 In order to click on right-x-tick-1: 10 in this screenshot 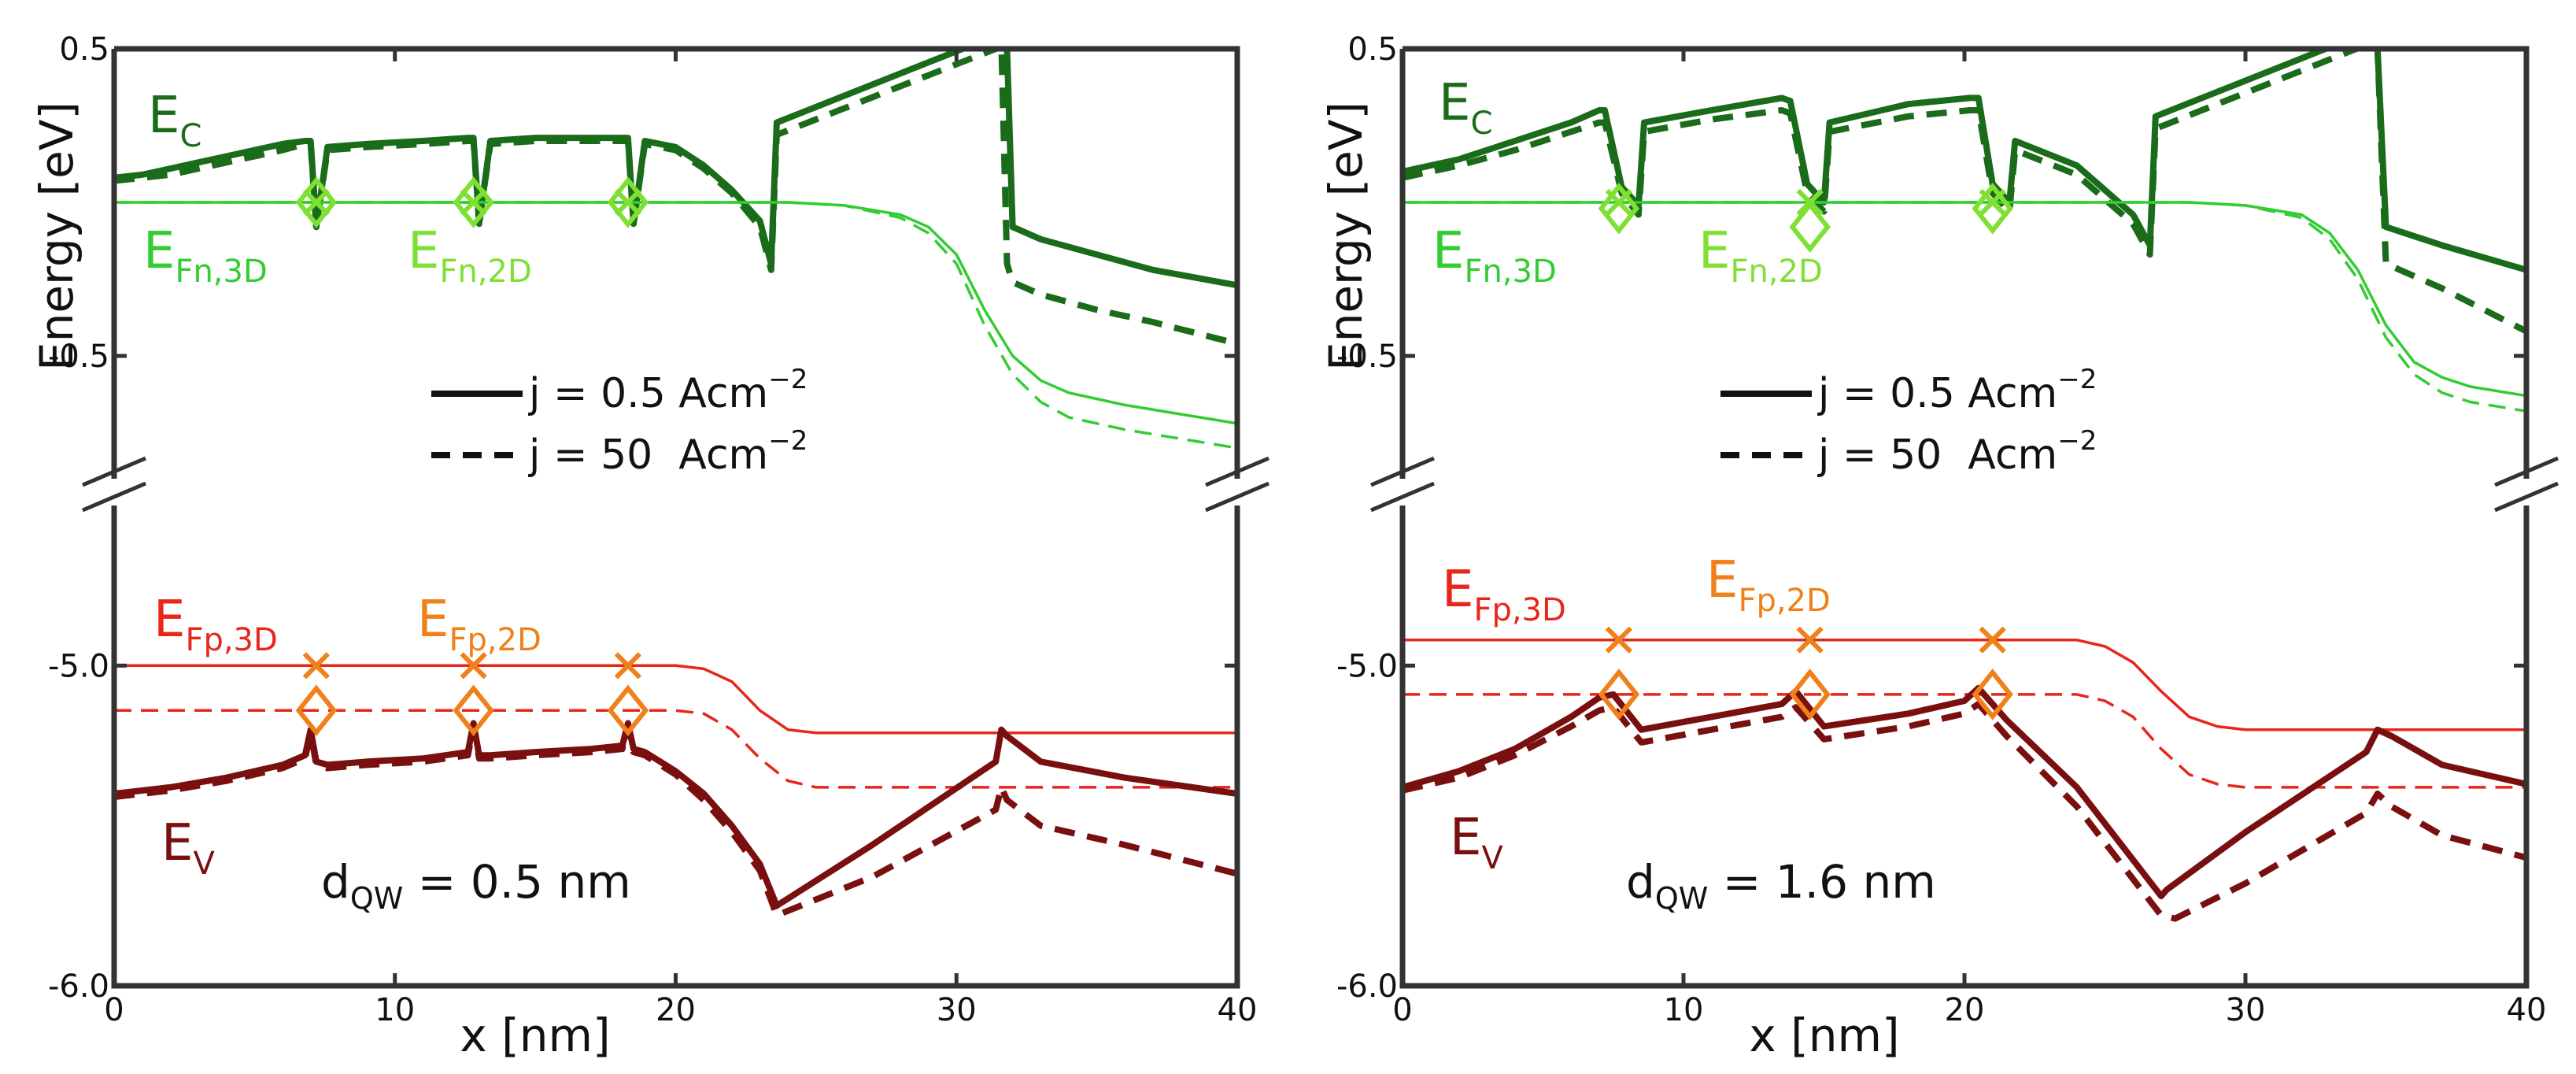, I will do `click(1683, 538)`.